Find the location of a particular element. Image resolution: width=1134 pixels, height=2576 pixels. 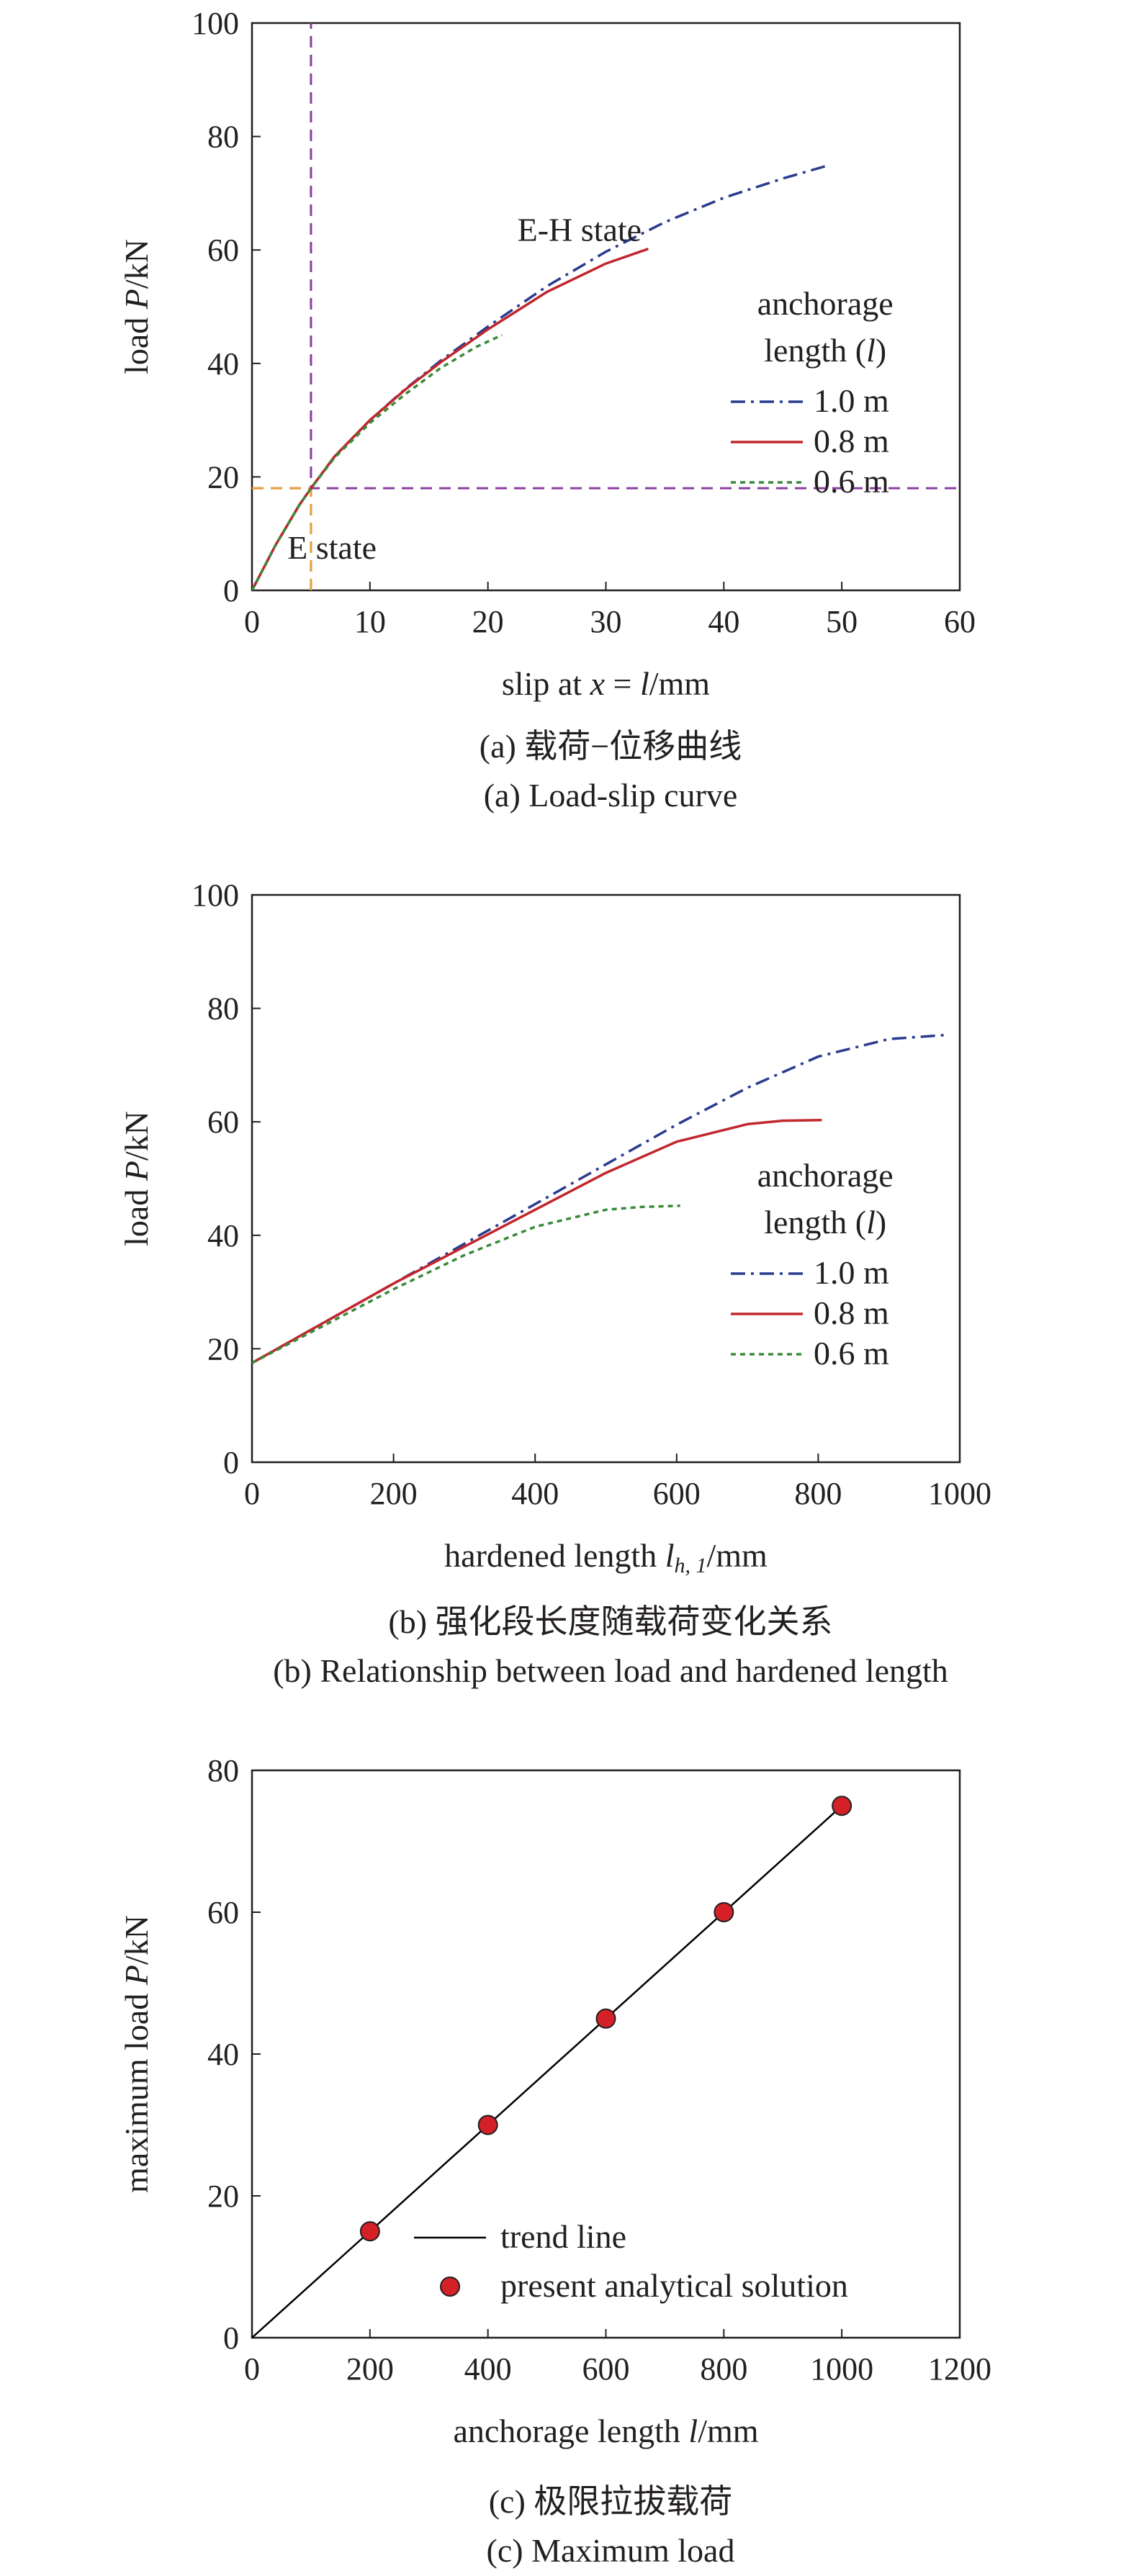

x-tick-label: 10 is located at coordinates (370, 621).